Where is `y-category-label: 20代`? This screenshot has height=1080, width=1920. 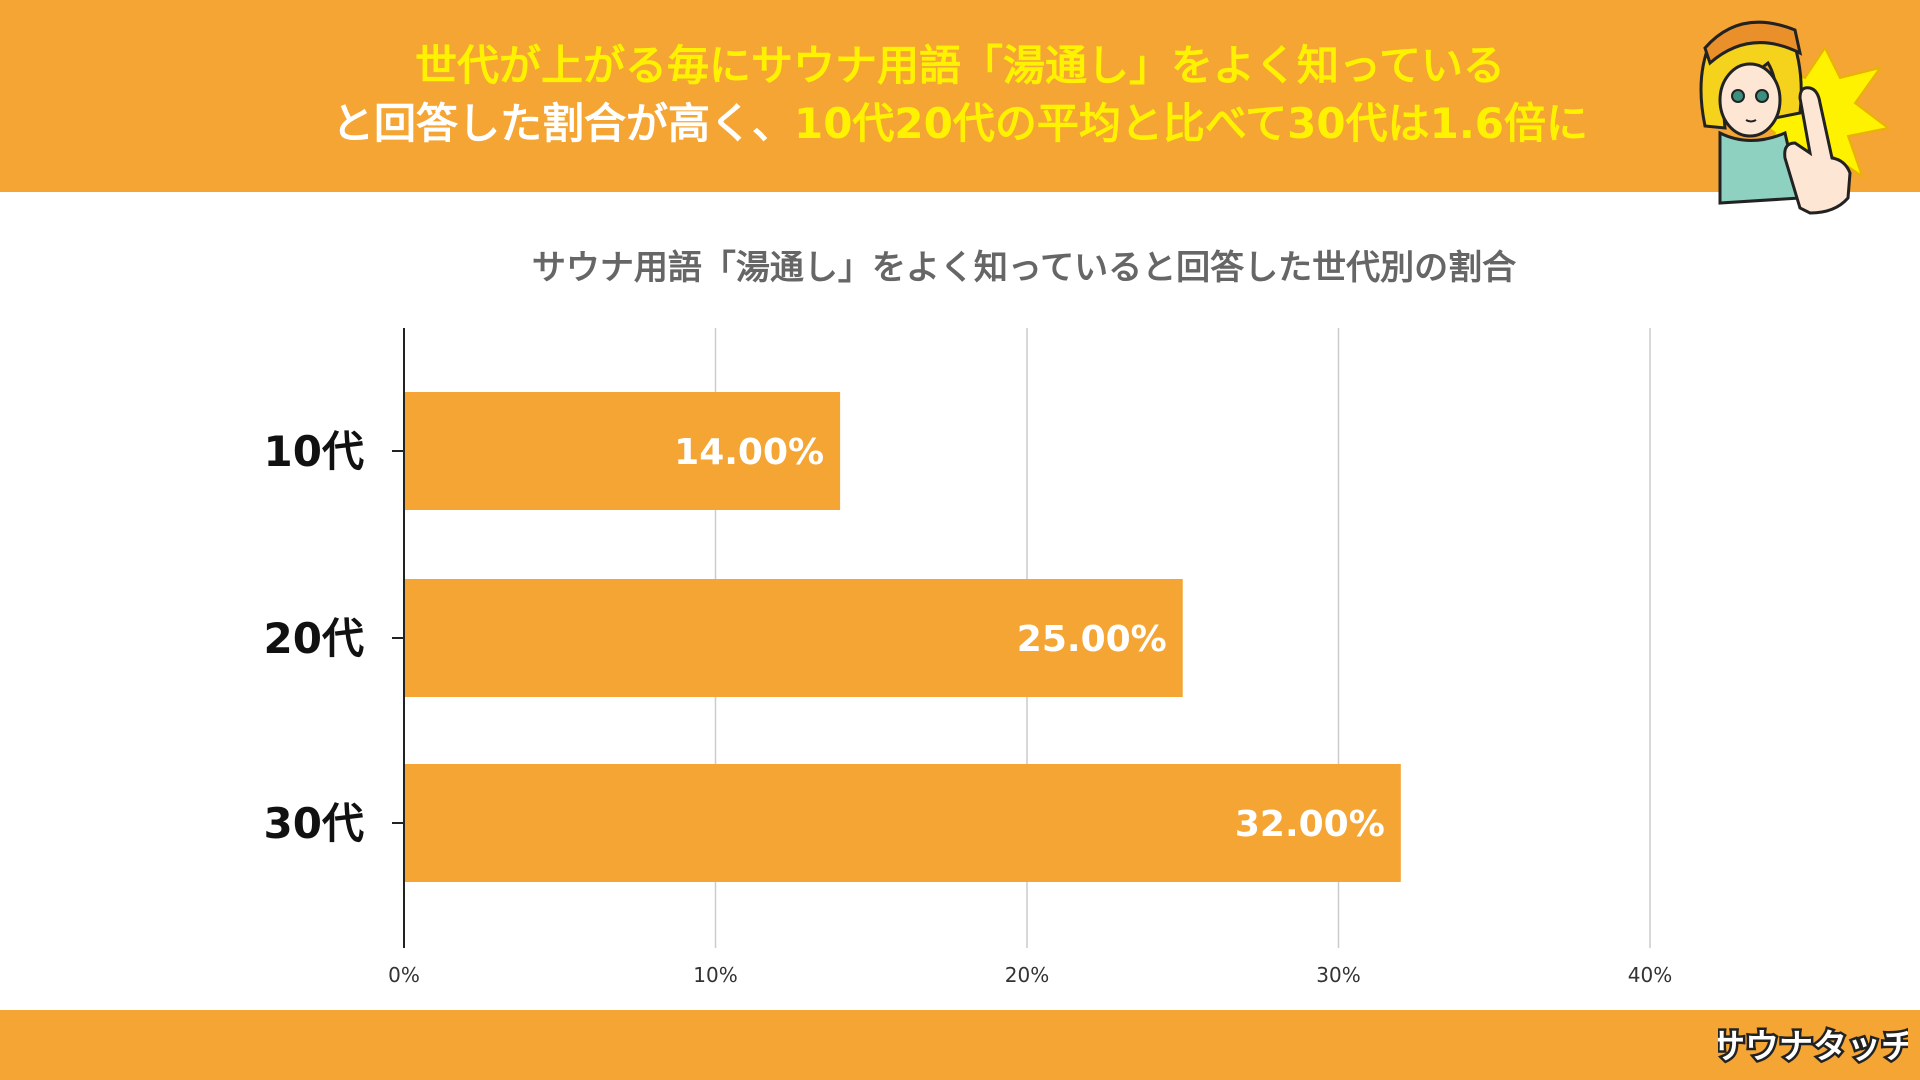 y-category-label: 20代 is located at coordinates (314, 638).